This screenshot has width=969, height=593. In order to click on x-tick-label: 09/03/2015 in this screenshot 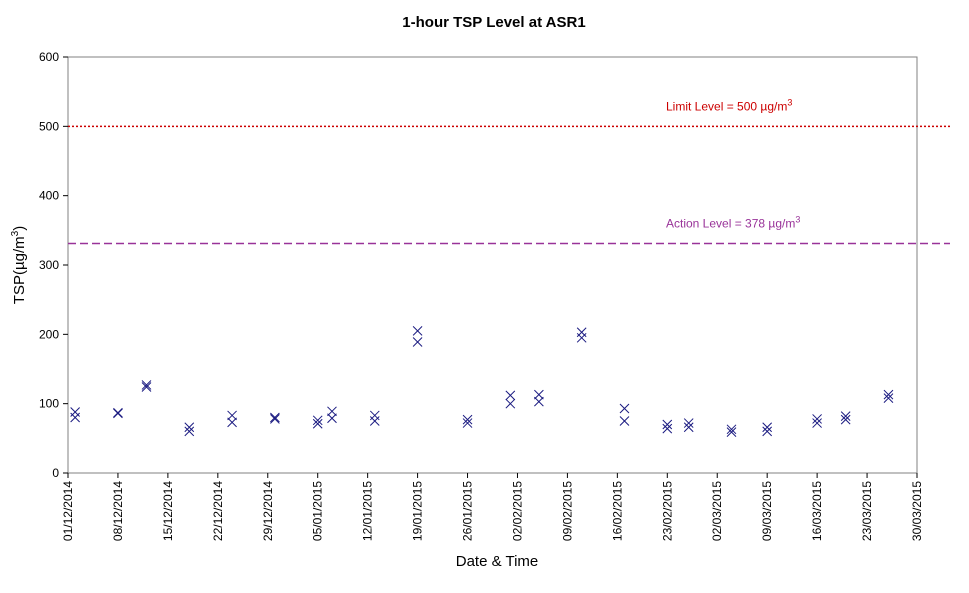, I will do `click(767, 511)`.